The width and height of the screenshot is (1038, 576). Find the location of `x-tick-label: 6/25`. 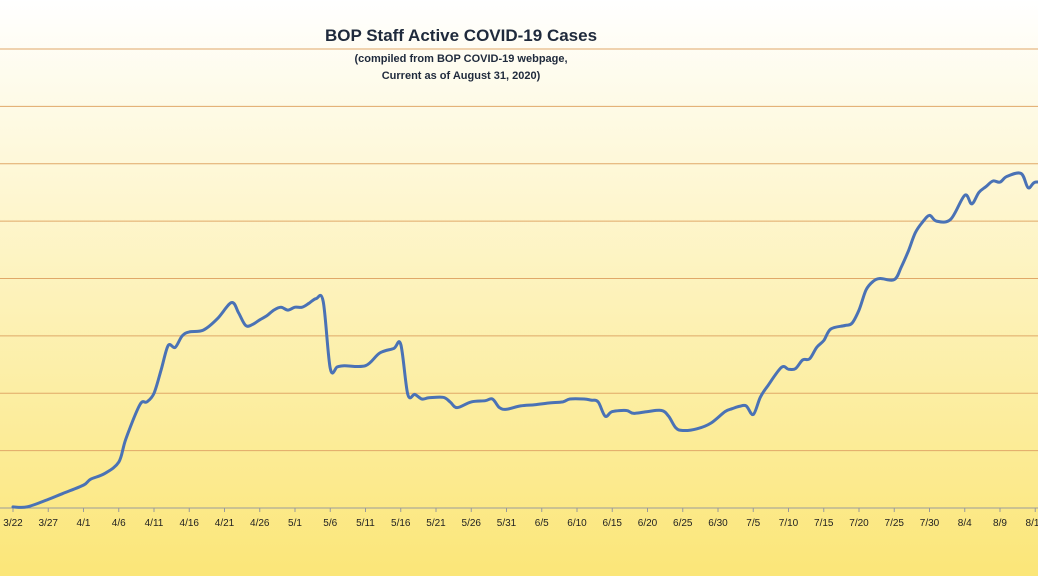

x-tick-label: 6/25 is located at coordinates (683, 523).